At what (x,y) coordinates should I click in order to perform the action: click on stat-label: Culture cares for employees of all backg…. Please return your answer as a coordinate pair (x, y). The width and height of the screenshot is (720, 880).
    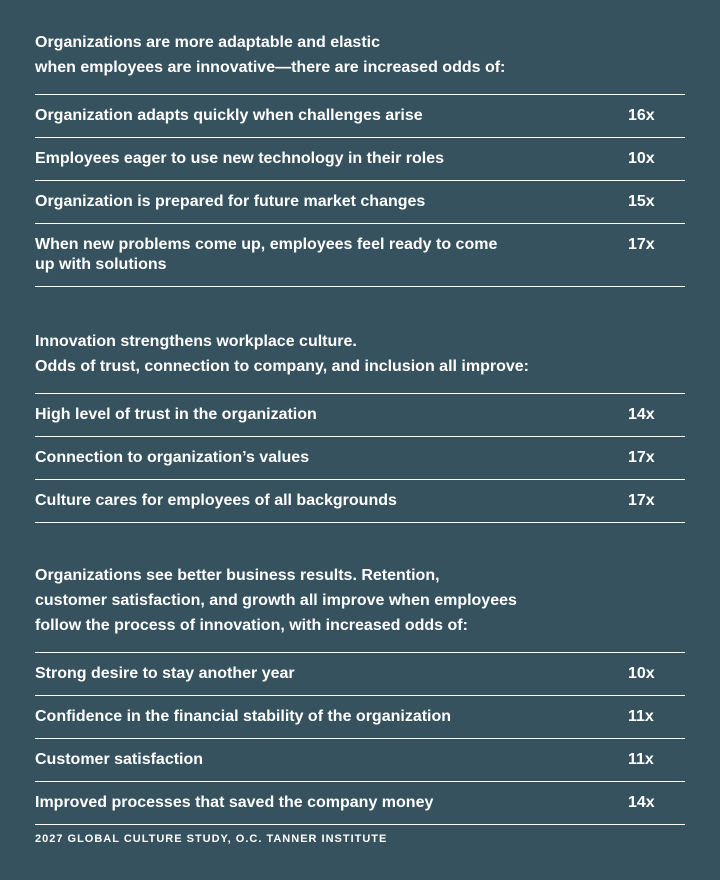
    Looking at the image, I should click on (216, 500).